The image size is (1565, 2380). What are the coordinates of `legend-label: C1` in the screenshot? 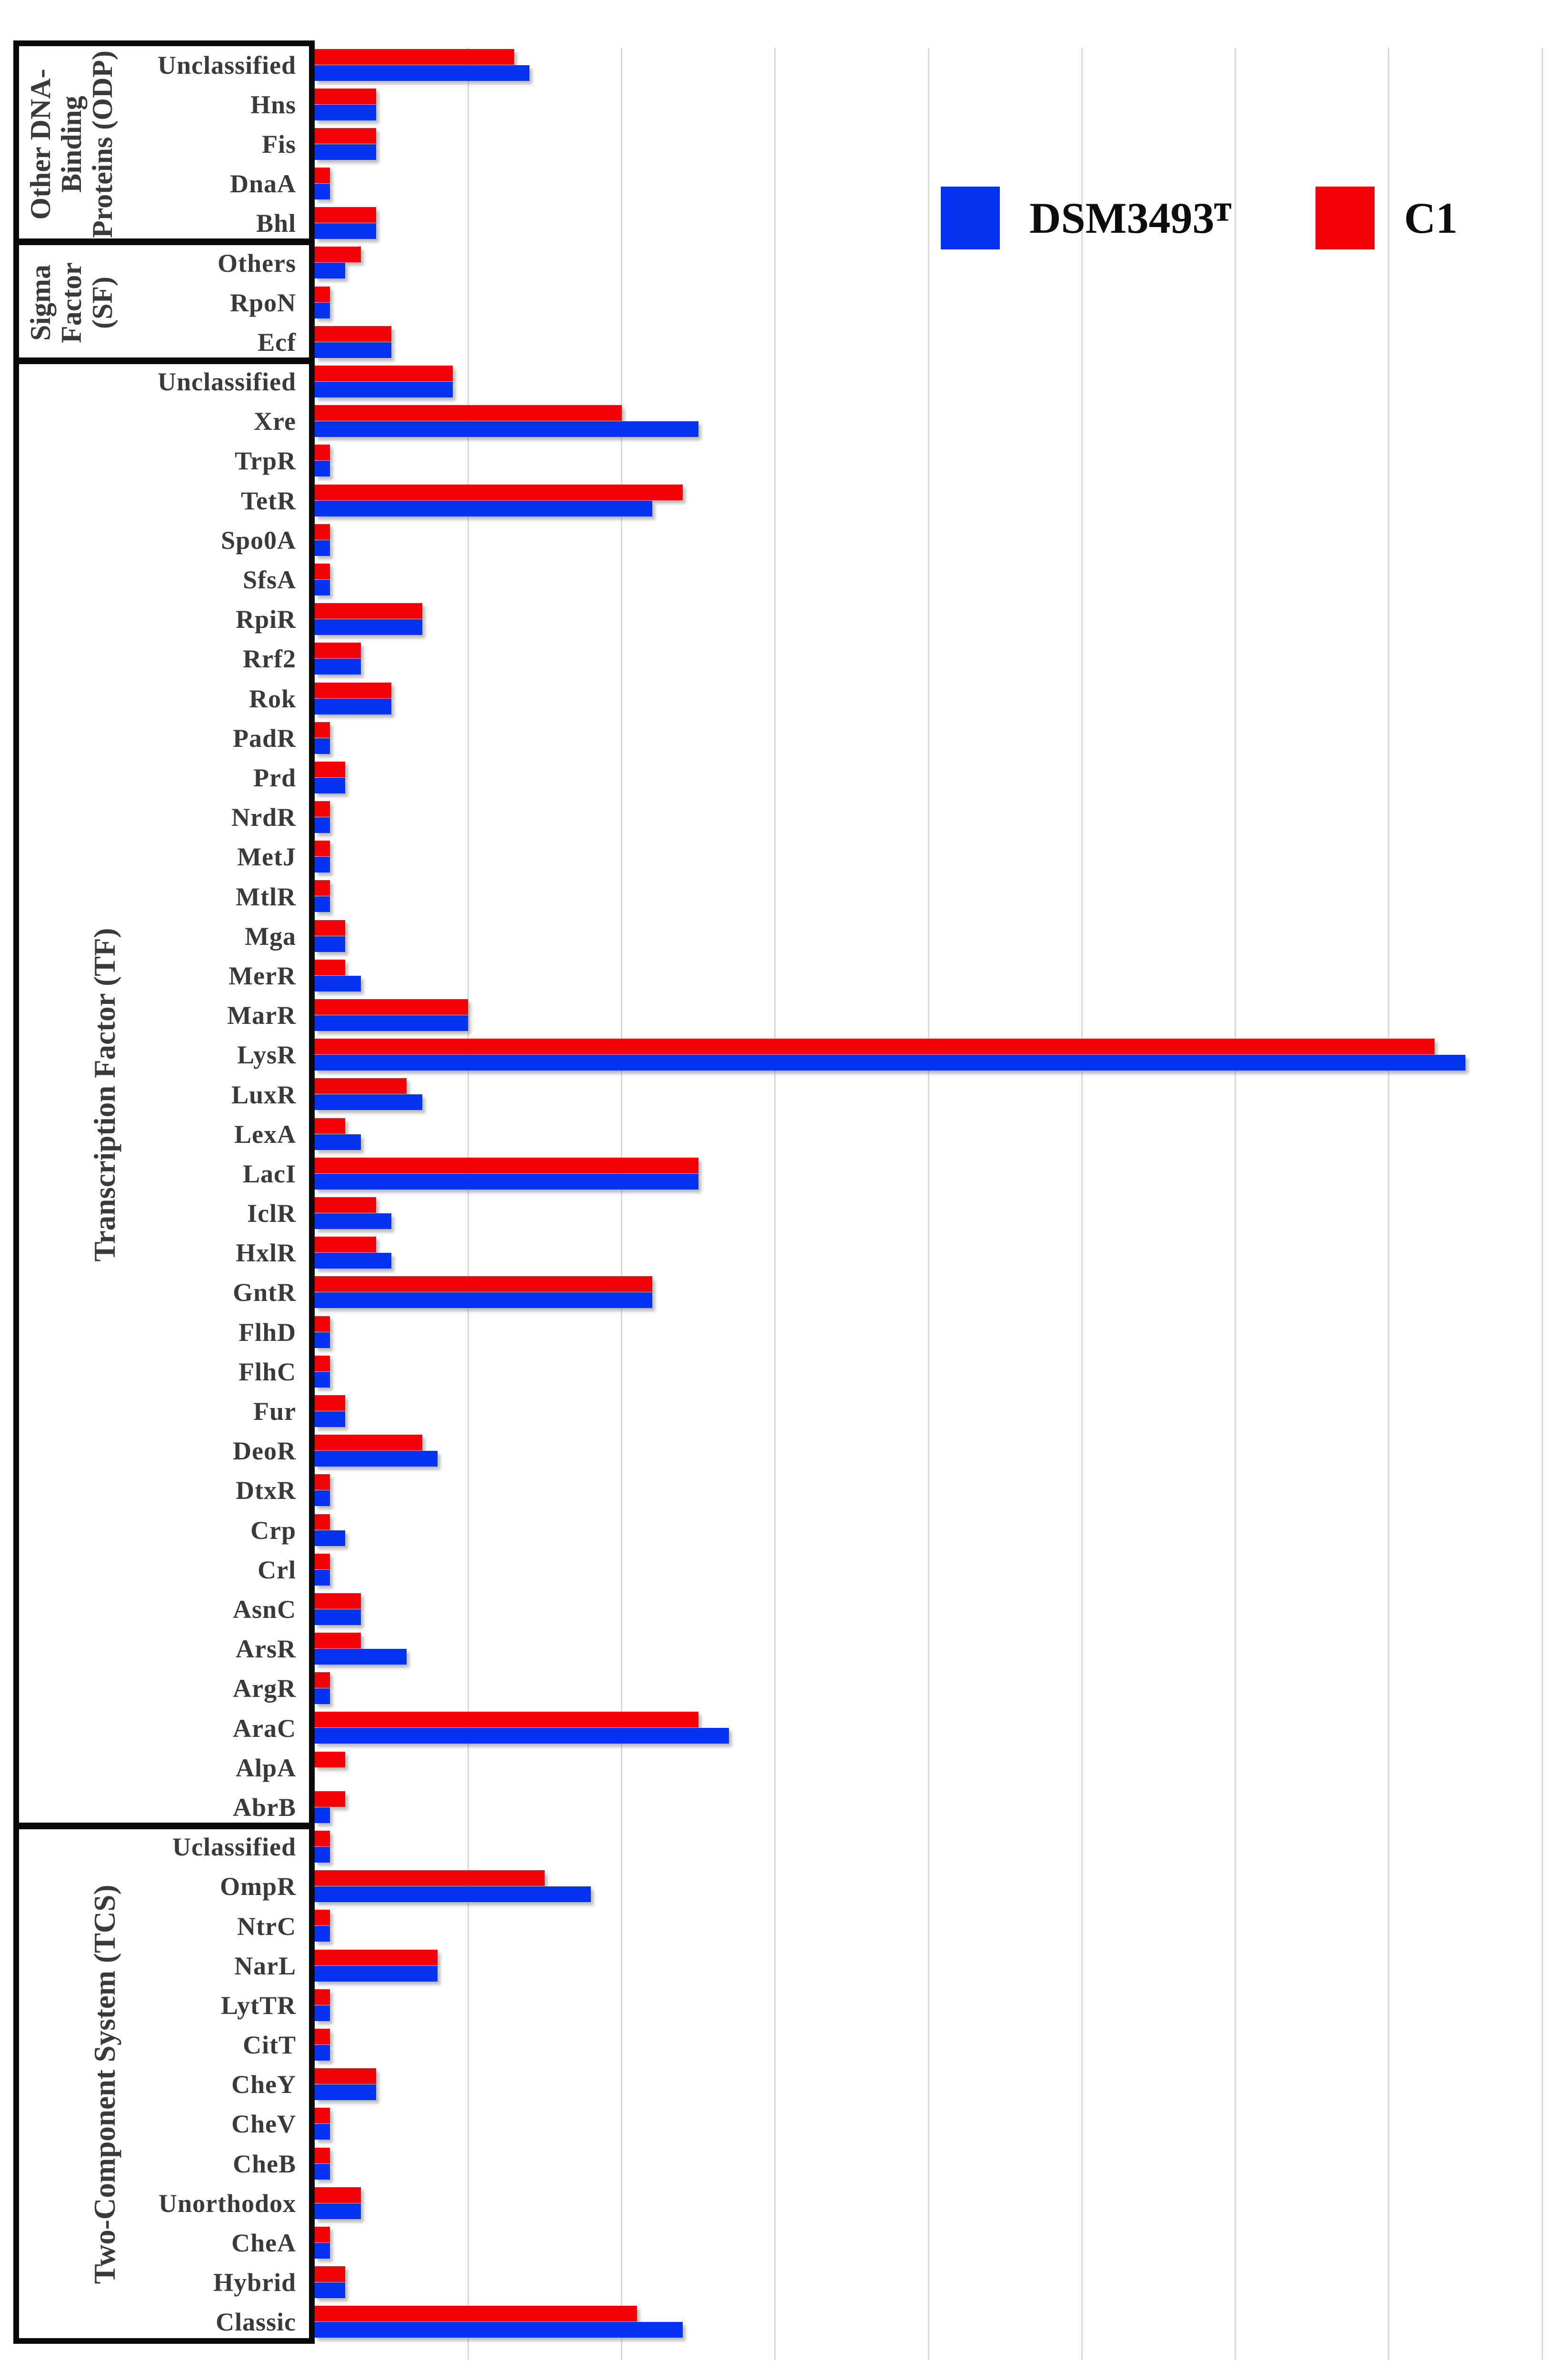 It's located at (1431, 218).